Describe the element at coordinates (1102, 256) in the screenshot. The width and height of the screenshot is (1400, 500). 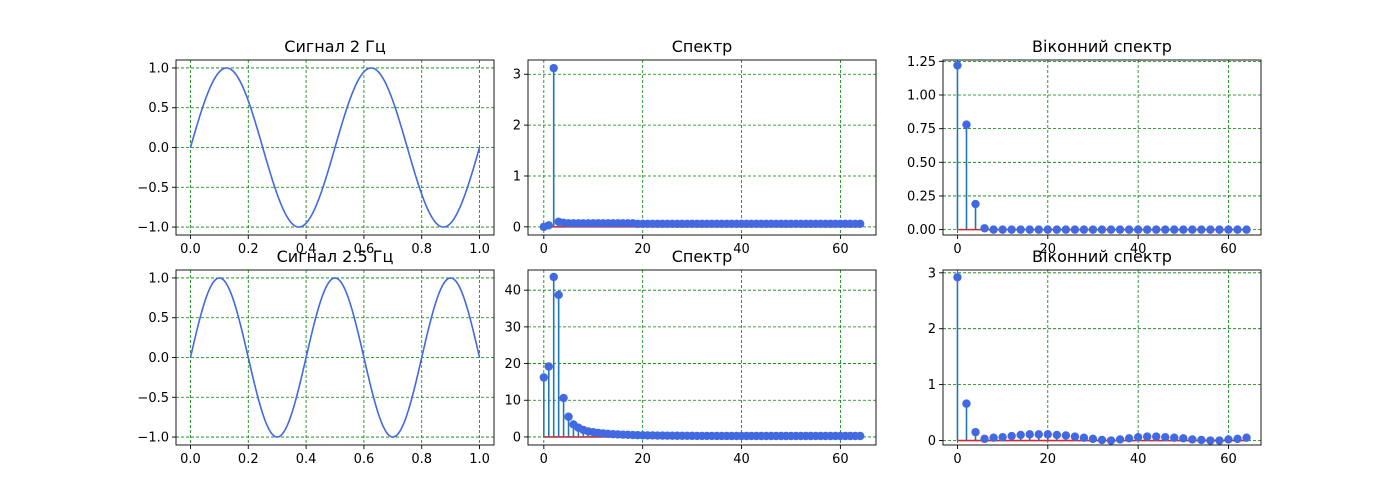
I see `subplot-title: Віконний спектр` at that location.